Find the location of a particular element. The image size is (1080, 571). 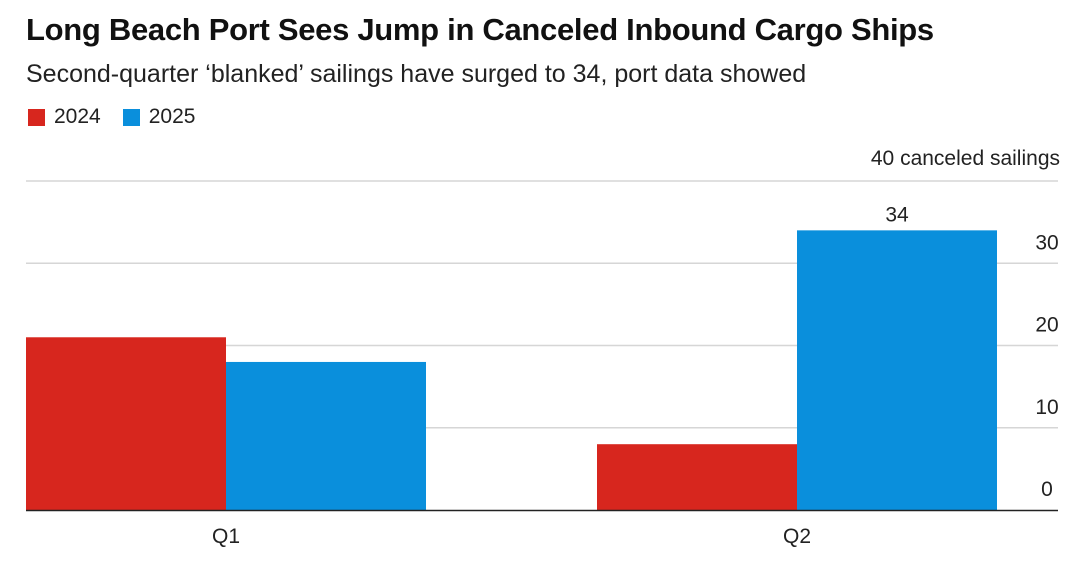

legend-item-2024: 2024 is located at coordinates (64, 117).